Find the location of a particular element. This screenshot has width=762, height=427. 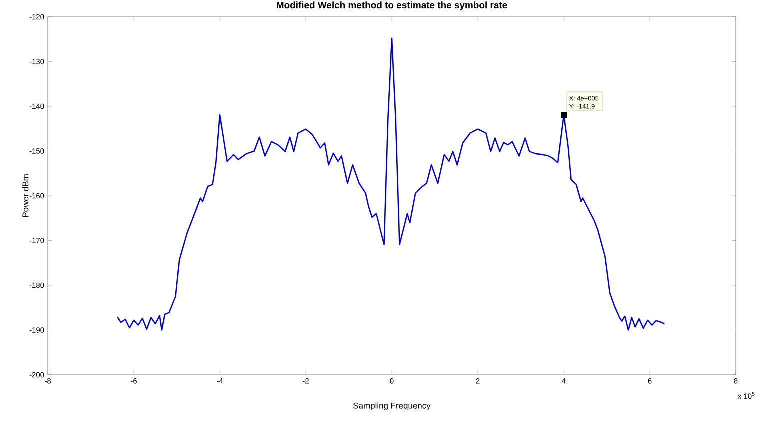

chart-title: Modified Welch method to estimate the symbol rate is located at coordinates (392, 6).